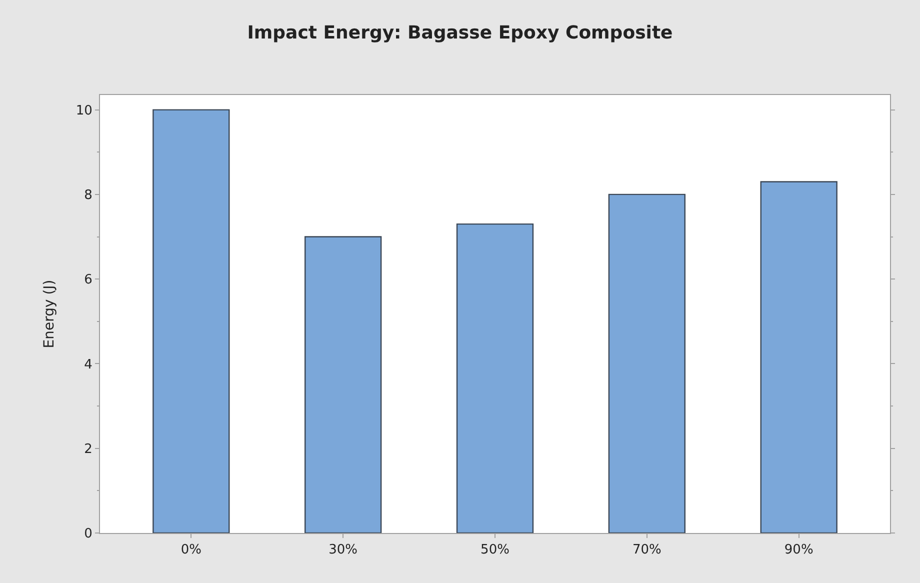 This screenshot has width=920, height=583. What do you see at coordinates (88, 195) in the screenshot?
I see `y-tick-label: 8` at bounding box center [88, 195].